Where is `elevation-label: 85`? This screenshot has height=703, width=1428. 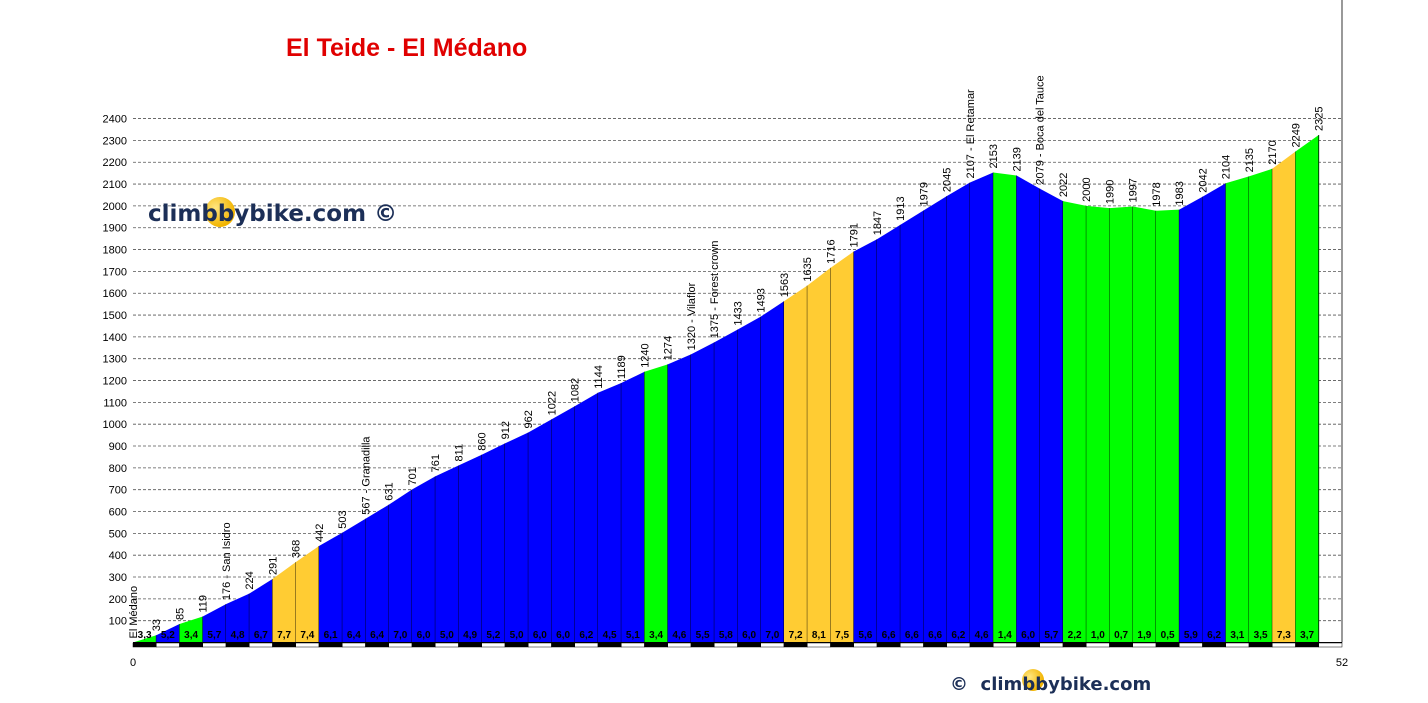 elevation-label: 85 is located at coordinates (181, 614).